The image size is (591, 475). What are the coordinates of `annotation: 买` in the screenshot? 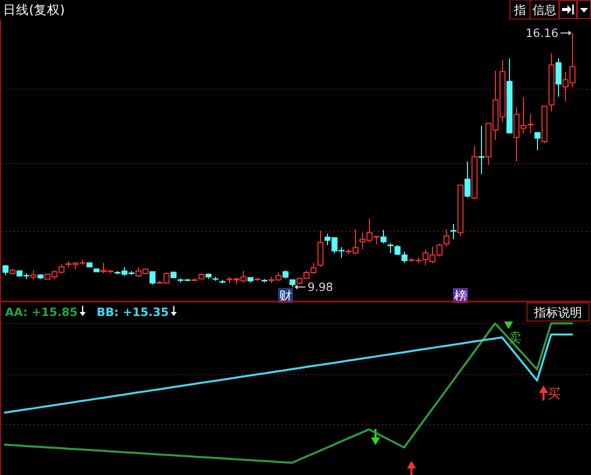 It's located at (554, 394).